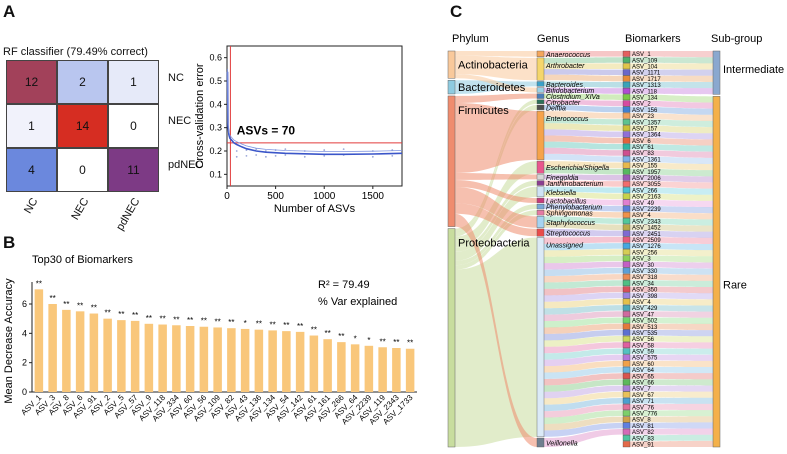  I want to click on confusion-cell: 0, so click(133, 126).